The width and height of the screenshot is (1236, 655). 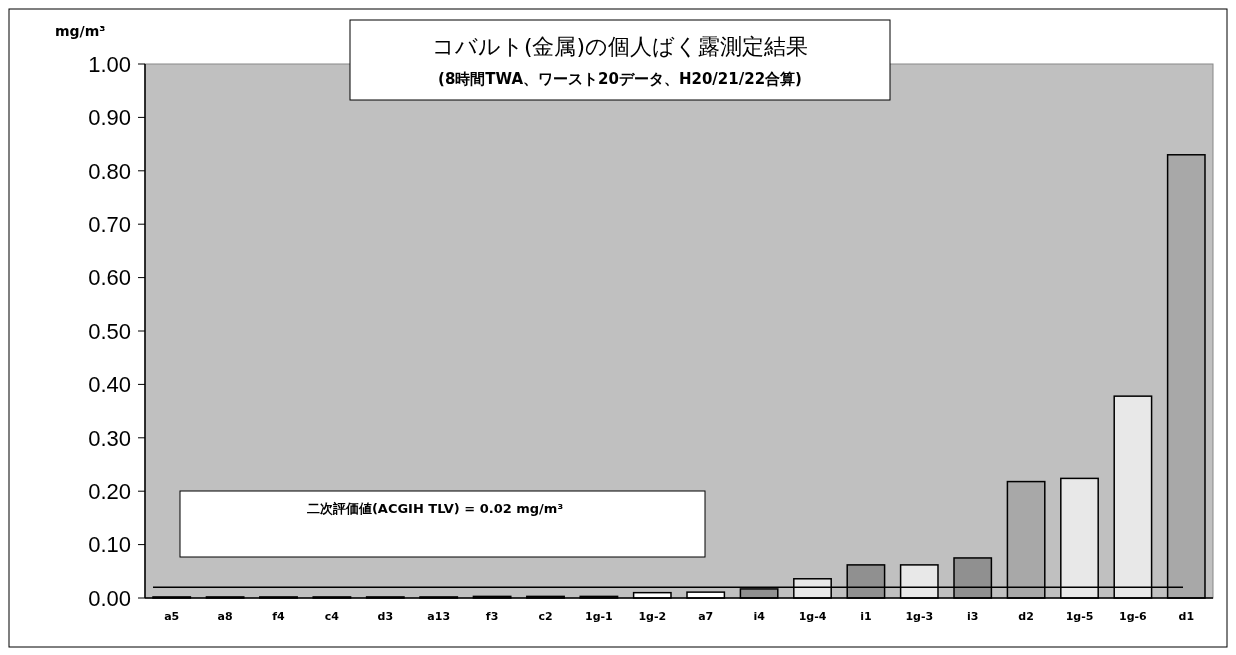 I want to click on y-tick-label: 0.40, so click(x=109, y=385).